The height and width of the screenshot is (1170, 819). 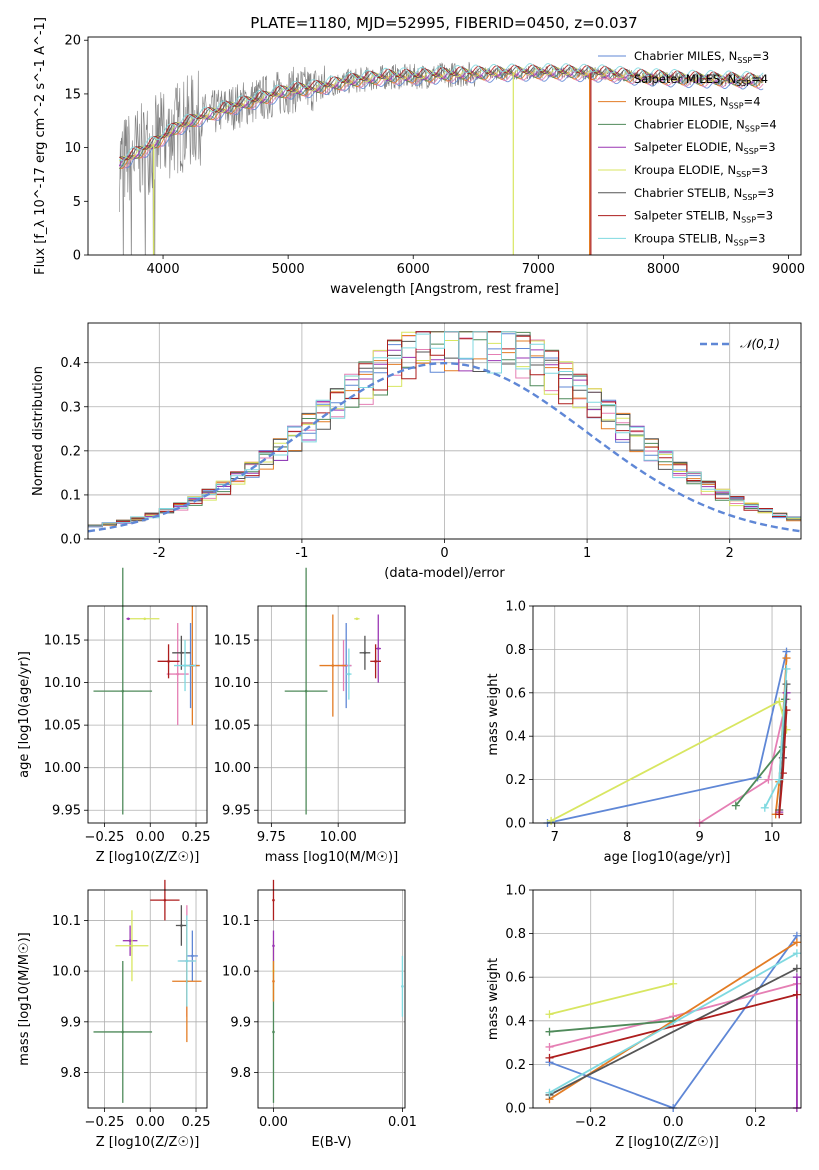 What do you see at coordinates (772, 837) in the screenshot?
I see `x-tick-label: 10` at bounding box center [772, 837].